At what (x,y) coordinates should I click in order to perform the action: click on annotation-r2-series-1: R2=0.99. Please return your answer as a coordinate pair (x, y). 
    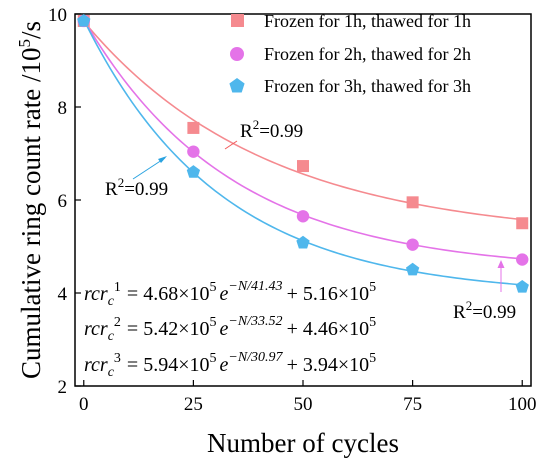
    Looking at the image, I should click on (263, 133).